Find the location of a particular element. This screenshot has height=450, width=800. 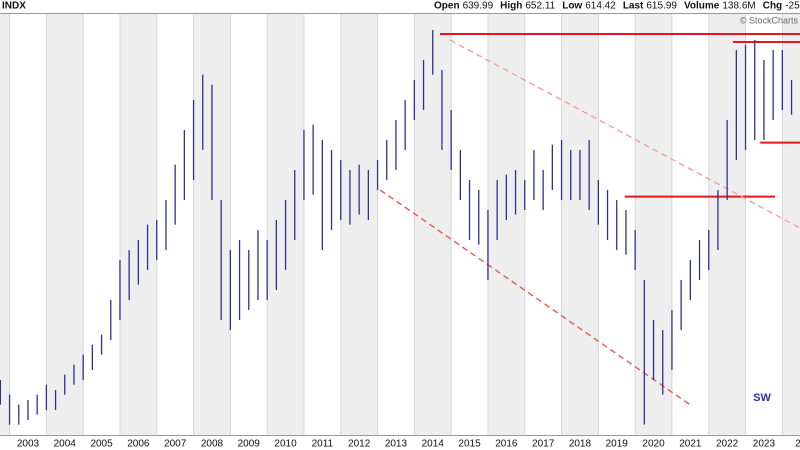

quote-value: 615.99 is located at coordinates (661, 6).